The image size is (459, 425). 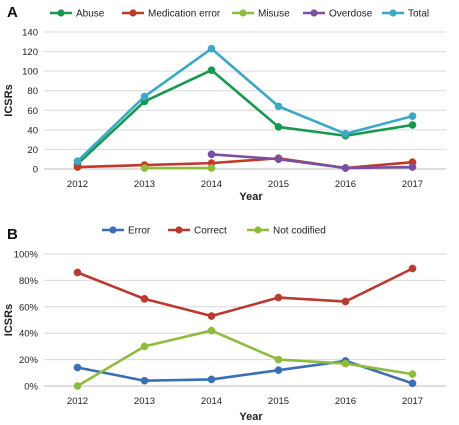 What do you see at coordinates (314, 13) in the screenshot?
I see `legend-marker-overdose` at bounding box center [314, 13].